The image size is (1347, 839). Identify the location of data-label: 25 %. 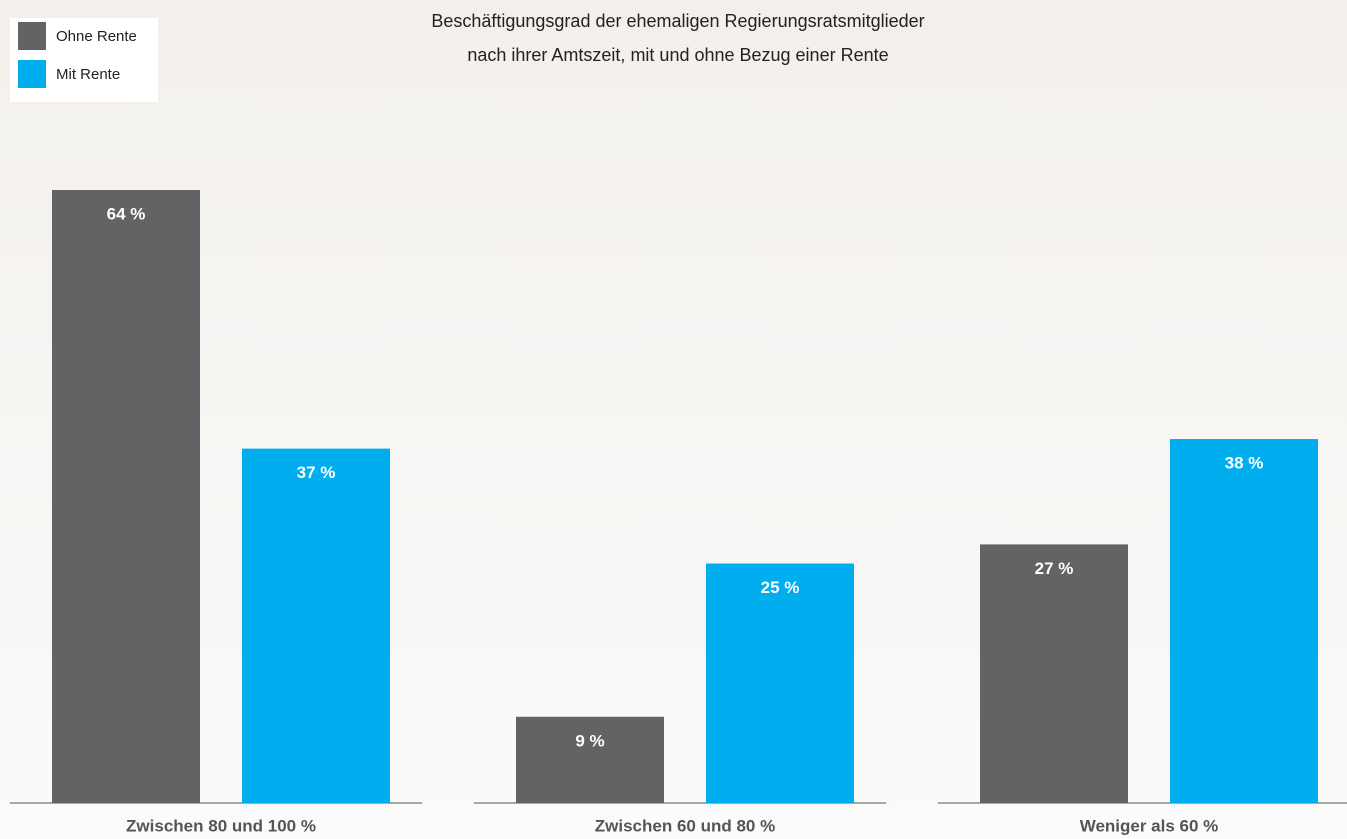
(780, 587).